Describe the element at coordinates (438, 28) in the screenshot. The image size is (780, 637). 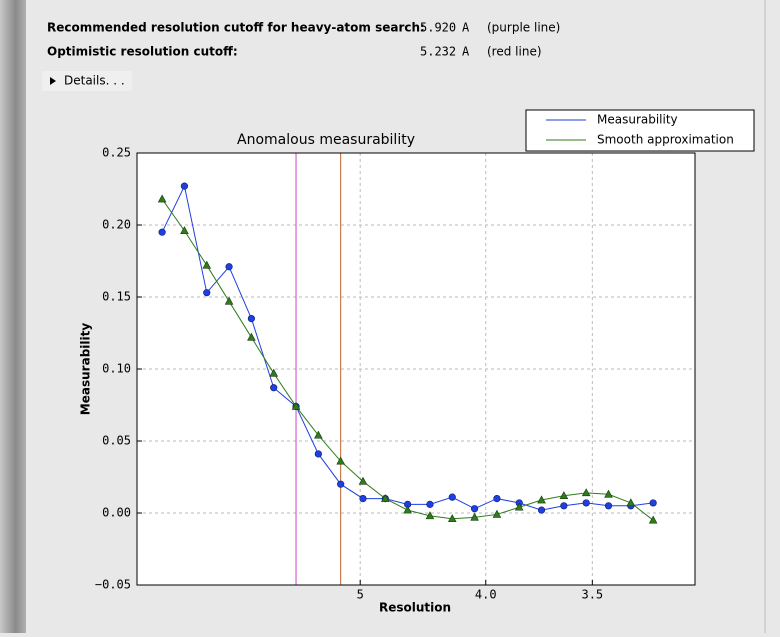
I see `row-value: 5.920` at that location.